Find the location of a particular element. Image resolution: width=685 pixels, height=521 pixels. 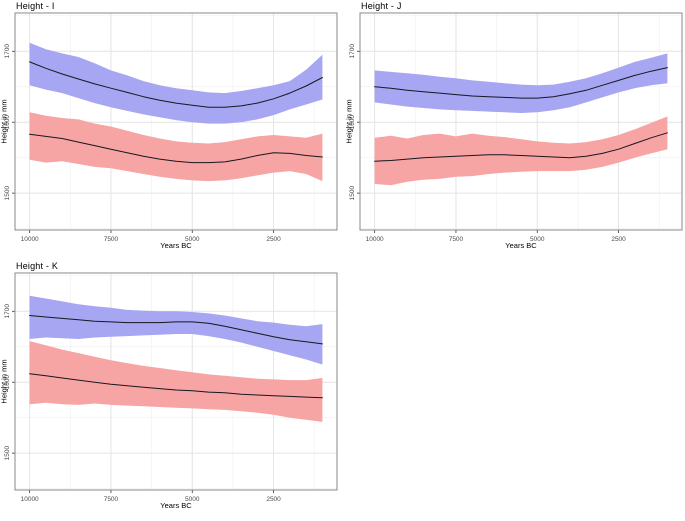

chart-title: Height - K is located at coordinates (37, 266).